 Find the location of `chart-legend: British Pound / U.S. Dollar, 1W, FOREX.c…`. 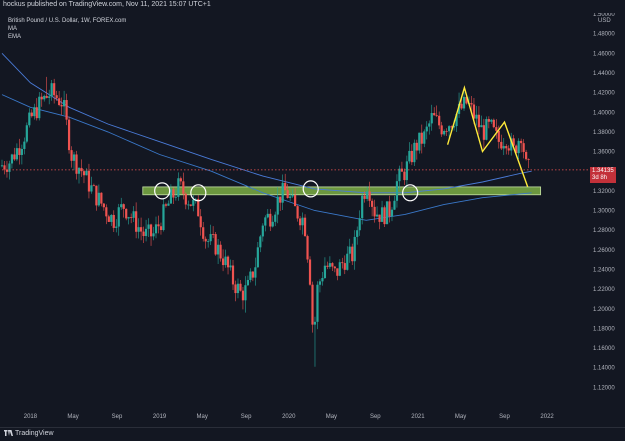

chart-legend: British Pound / U.S. Dollar, 1W, FOREX.c… is located at coordinates (67, 29).